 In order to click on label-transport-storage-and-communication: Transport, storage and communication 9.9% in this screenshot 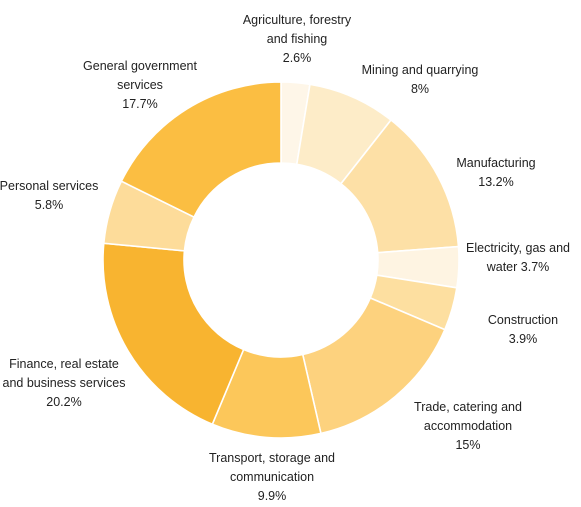, I will do `click(272, 477)`.